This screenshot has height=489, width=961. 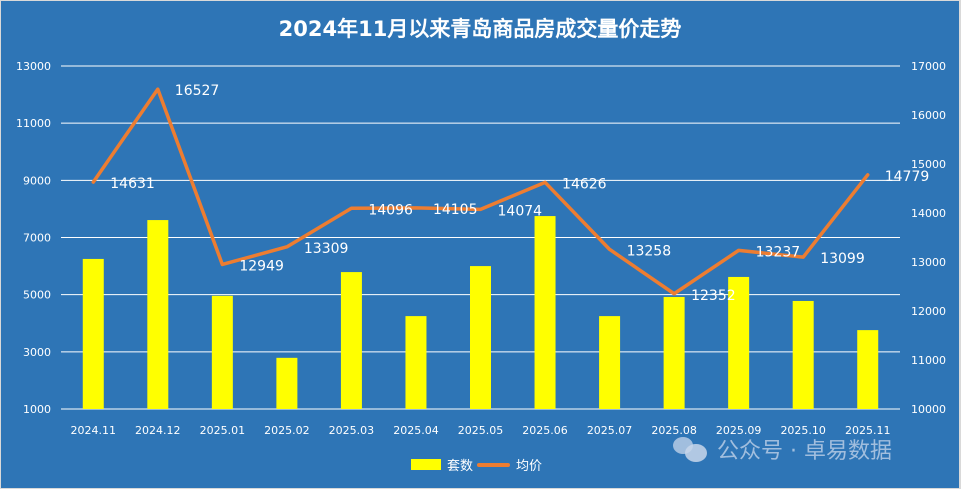 I want to click on legend-item-line: 均价, so click(x=509, y=464).